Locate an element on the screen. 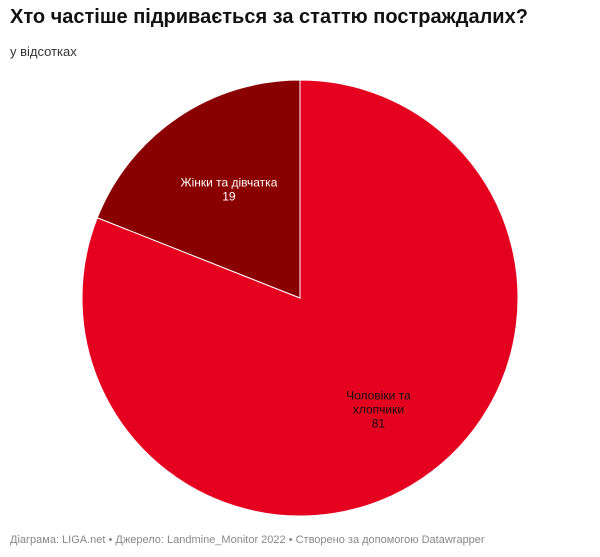  chart-subtitle: у відсотках is located at coordinates (43, 51).